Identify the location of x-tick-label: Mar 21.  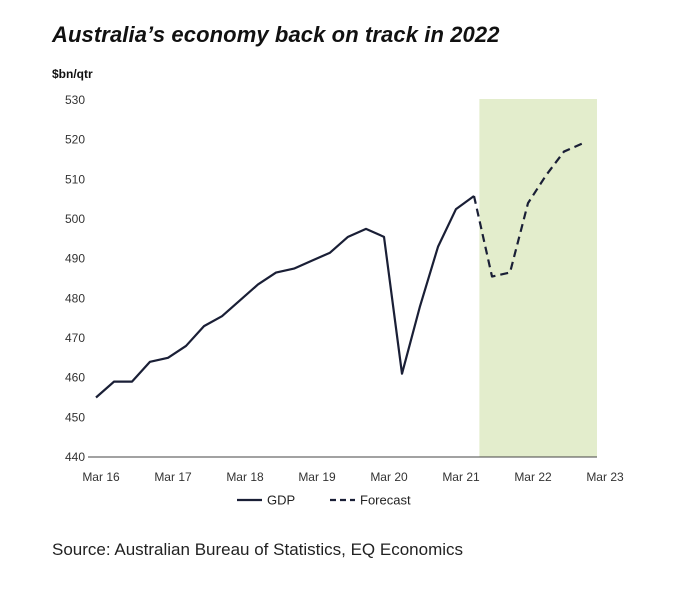
(461, 477).